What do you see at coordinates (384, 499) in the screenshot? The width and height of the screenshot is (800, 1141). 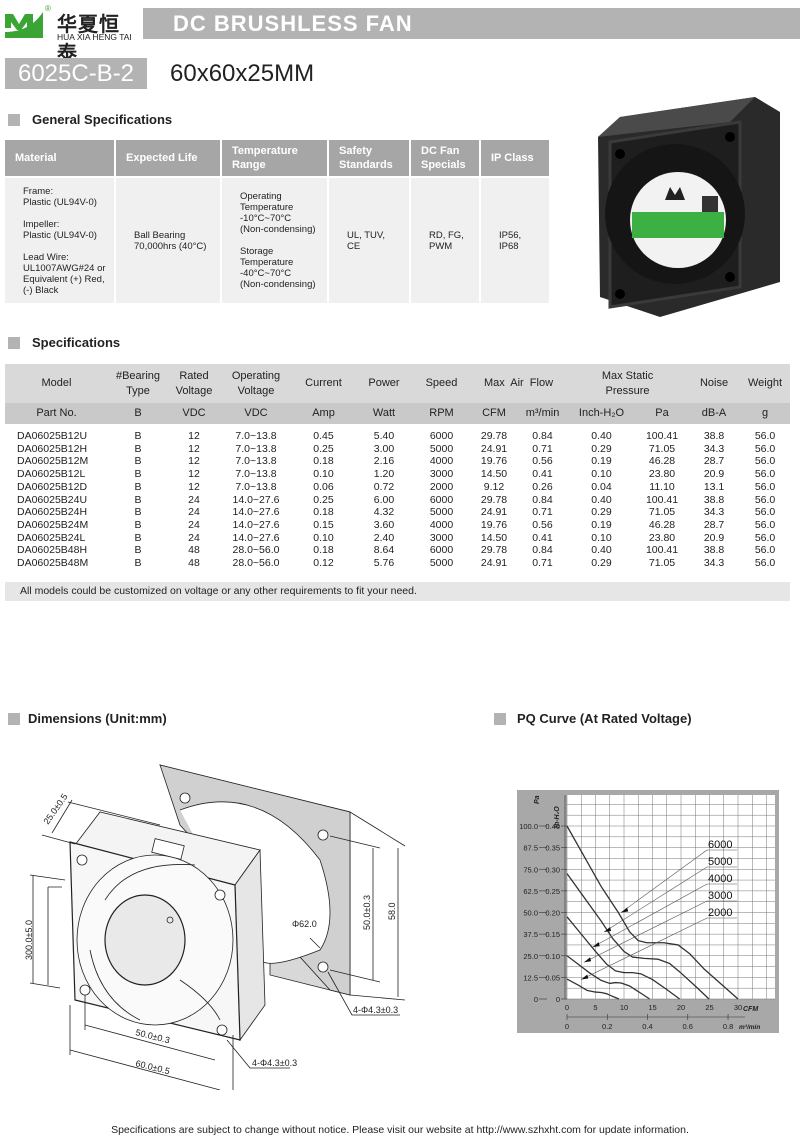 I see `spec-cell: 6.00` at bounding box center [384, 499].